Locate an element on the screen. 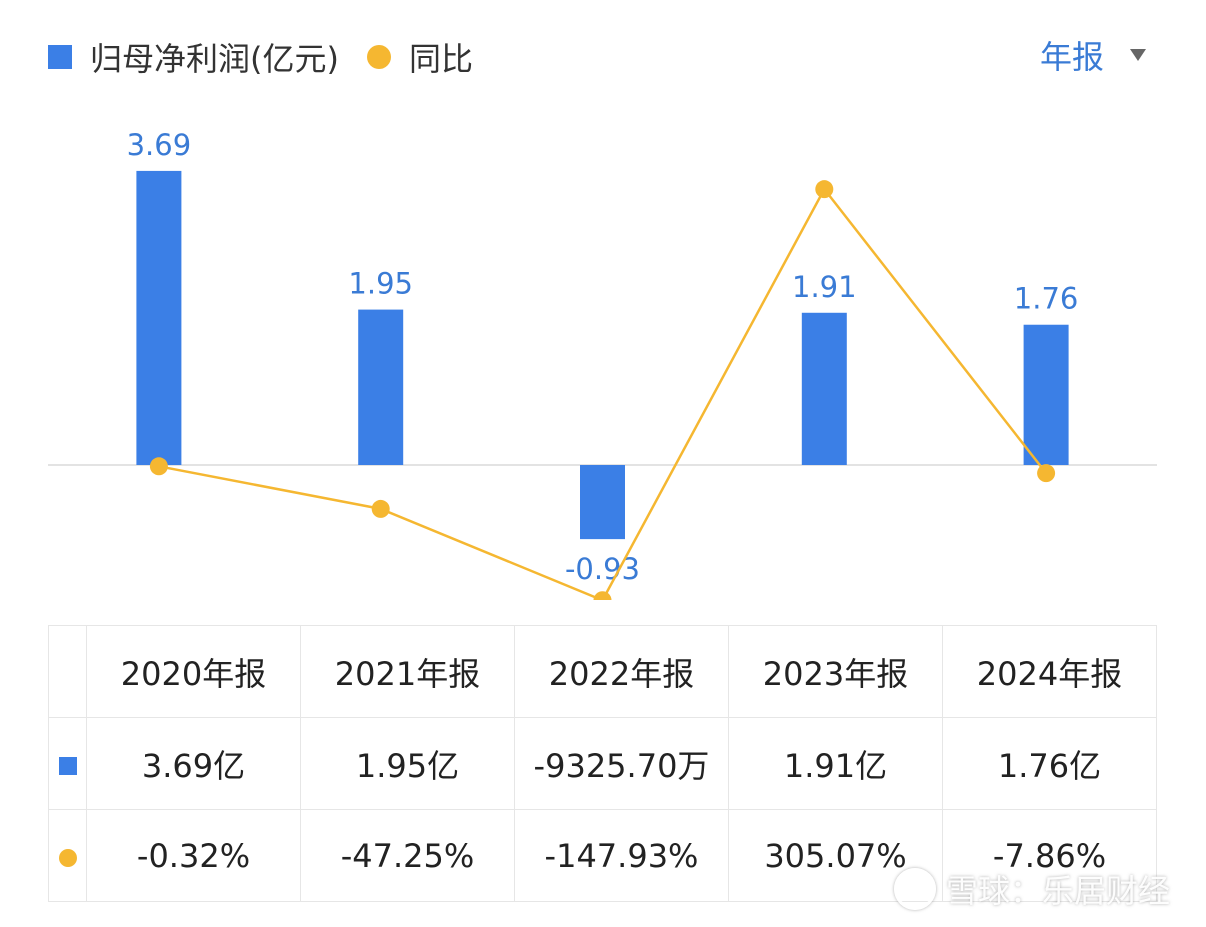 This screenshot has width=1206, height=927. yoy-cell: -0.32% is located at coordinates (193, 855).